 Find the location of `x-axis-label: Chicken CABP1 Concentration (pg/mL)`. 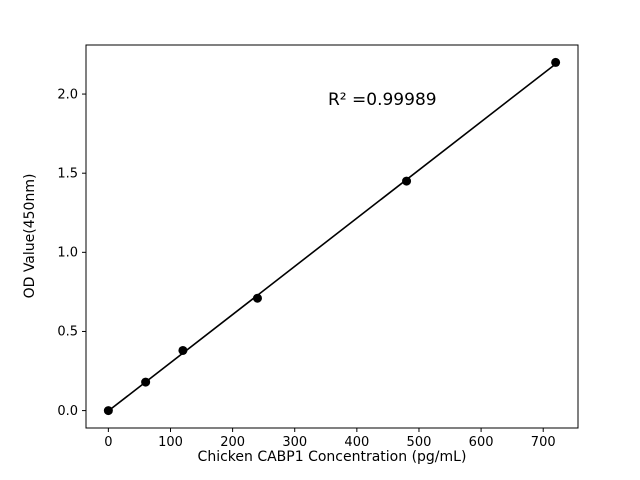

x-axis-label: Chicken CABP1 Concentration (pg/mL) is located at coordinates (332, 457).